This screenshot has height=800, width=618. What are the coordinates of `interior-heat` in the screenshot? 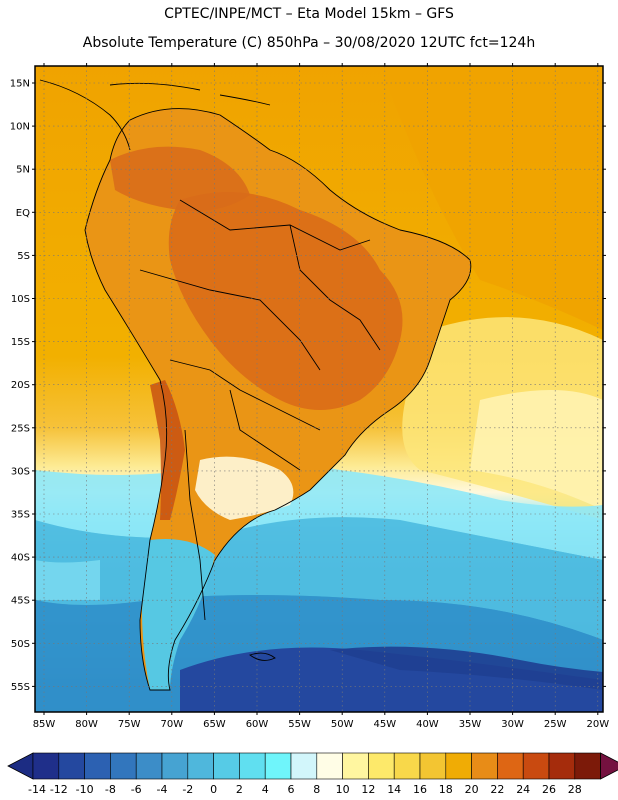 It's located at (285, 301).